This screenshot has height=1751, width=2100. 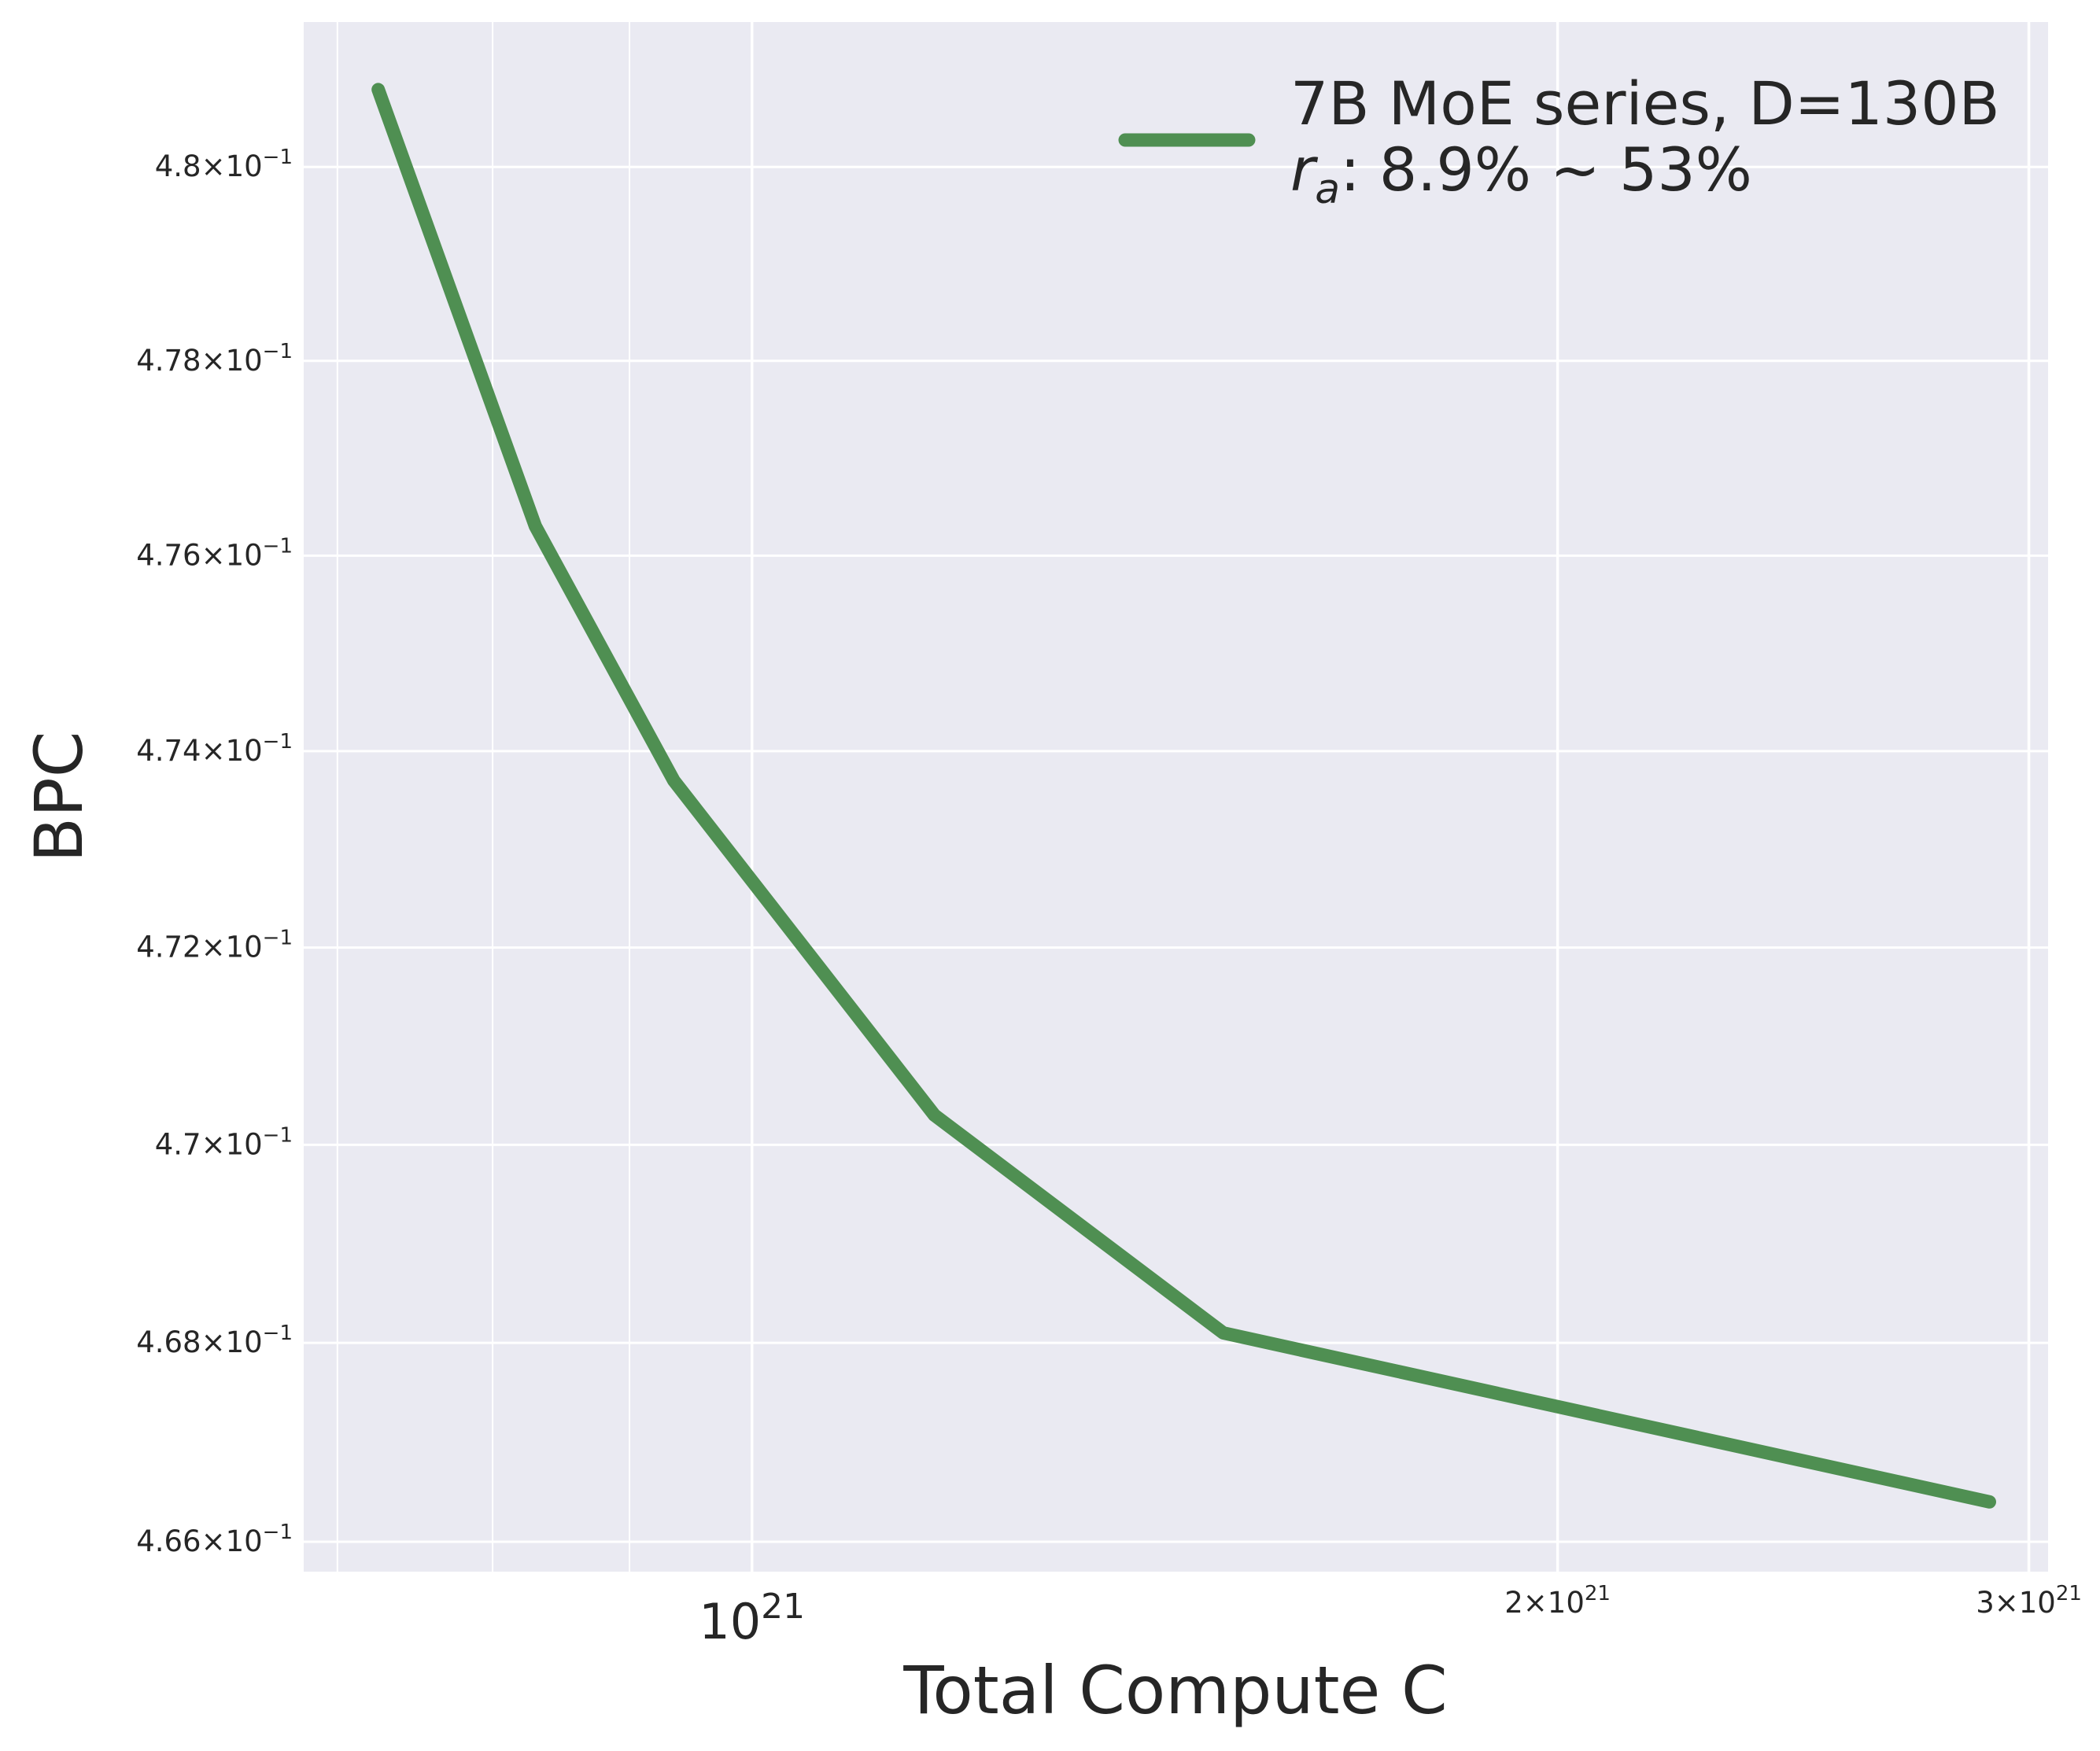 I want to click on legend: 7B MoE series, D=130B ra: 8.9% ~ 53%, so click(x=1559, y=140).